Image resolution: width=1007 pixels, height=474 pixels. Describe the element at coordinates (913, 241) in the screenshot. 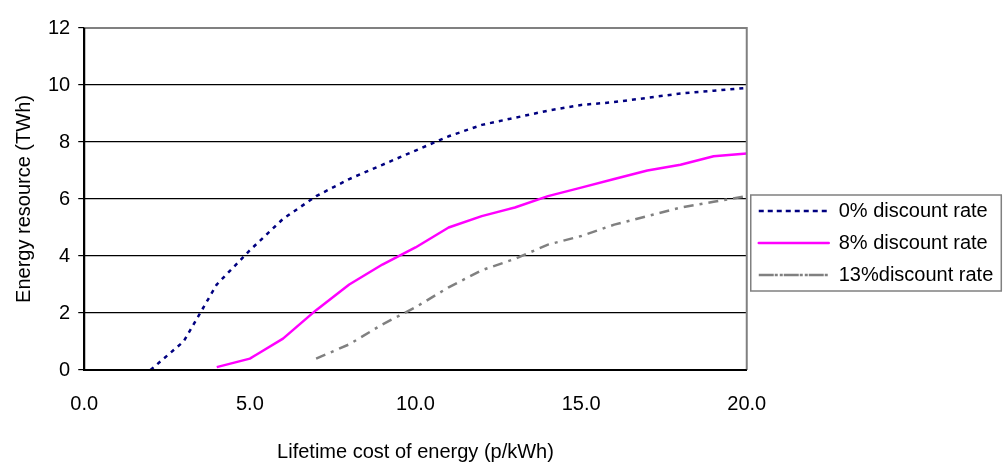

I see `legend-label: 8% discount rate` at that location.